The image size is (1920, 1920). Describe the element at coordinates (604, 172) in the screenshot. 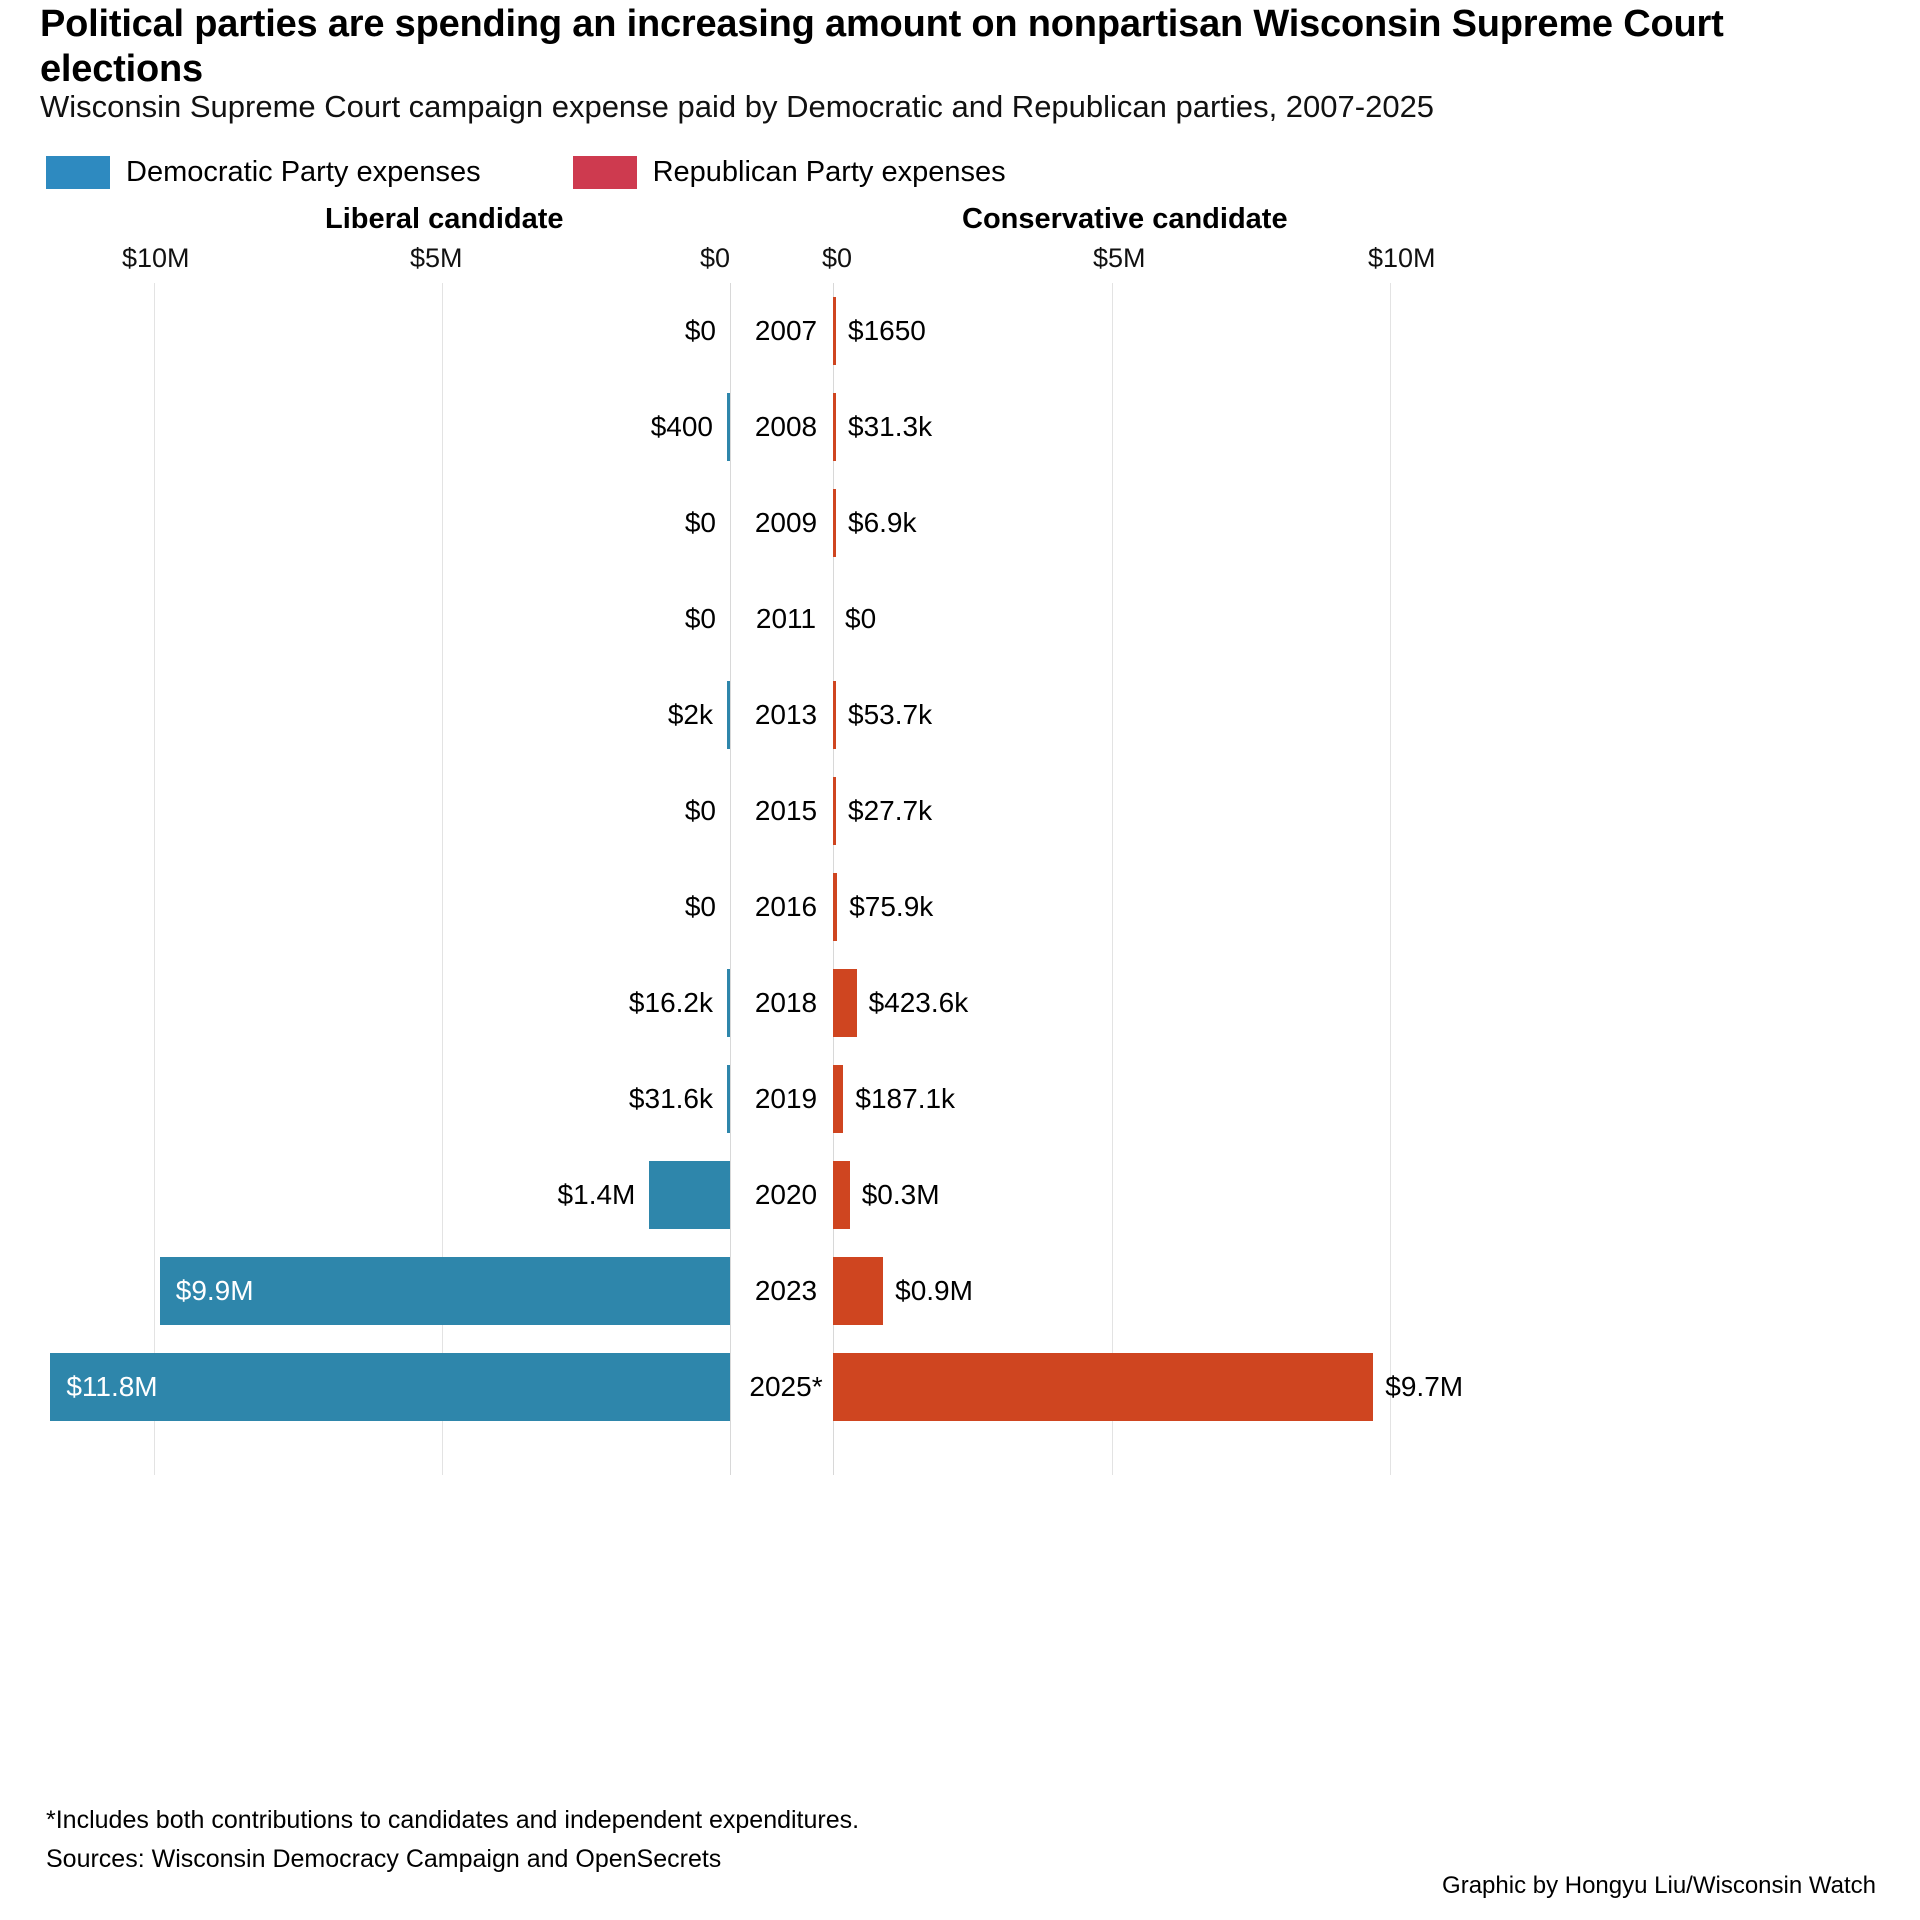

I see `legend-swatch-republican` at that location.